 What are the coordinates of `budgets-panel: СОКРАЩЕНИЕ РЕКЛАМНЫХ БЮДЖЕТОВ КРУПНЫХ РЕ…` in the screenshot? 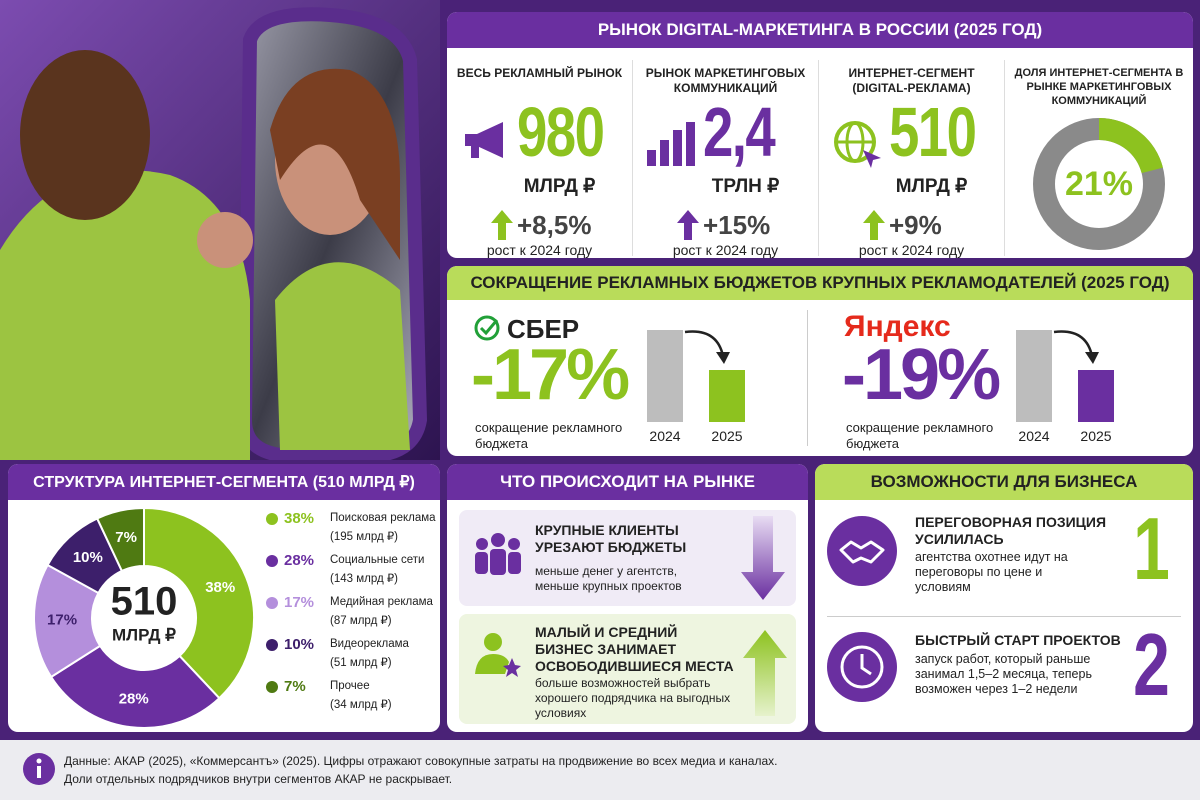 It's located at (820, 361).